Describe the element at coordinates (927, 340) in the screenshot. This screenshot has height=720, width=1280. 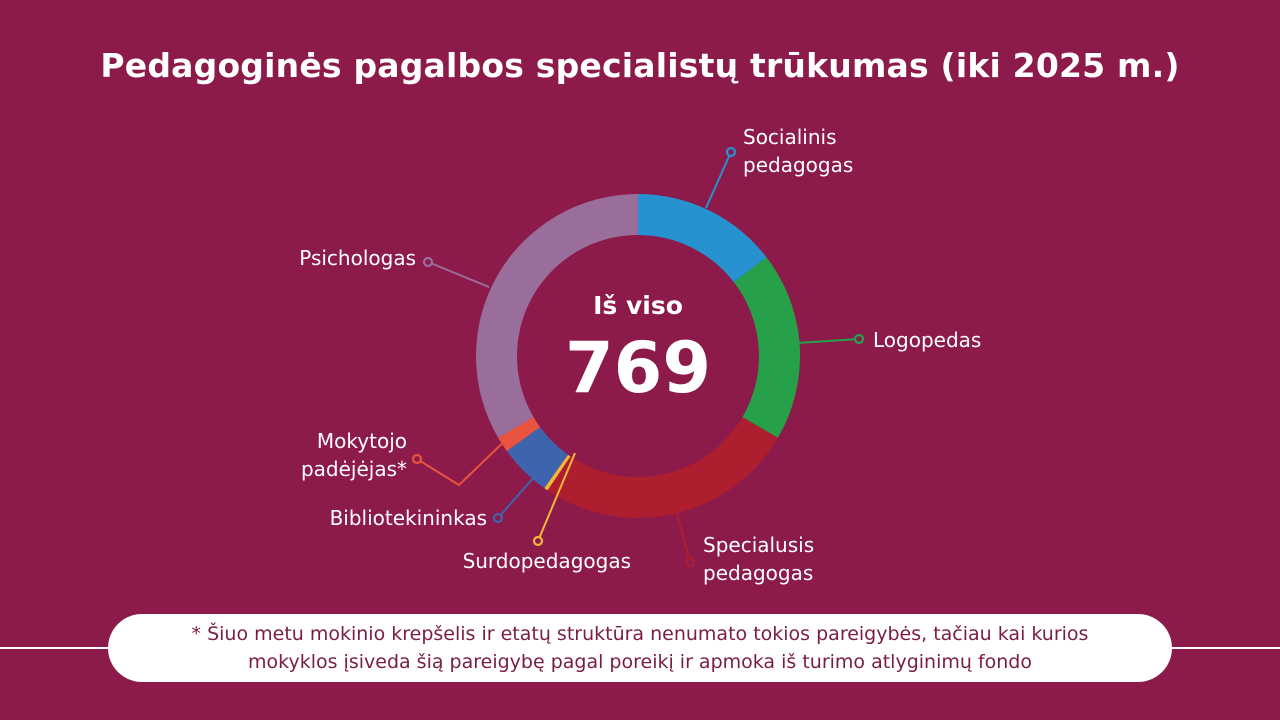
I see `slice-label: Logopedas` at that location.